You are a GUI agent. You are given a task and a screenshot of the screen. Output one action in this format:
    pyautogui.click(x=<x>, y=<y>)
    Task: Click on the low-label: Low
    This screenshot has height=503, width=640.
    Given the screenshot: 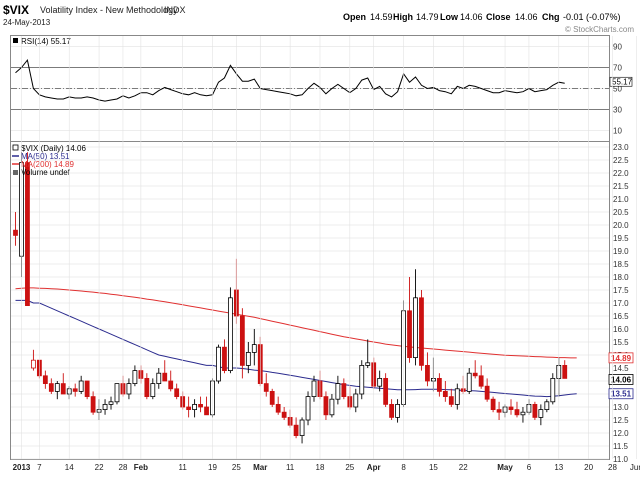 What is the action you would take?
    pyautogui.click(x=449, y=17)
    